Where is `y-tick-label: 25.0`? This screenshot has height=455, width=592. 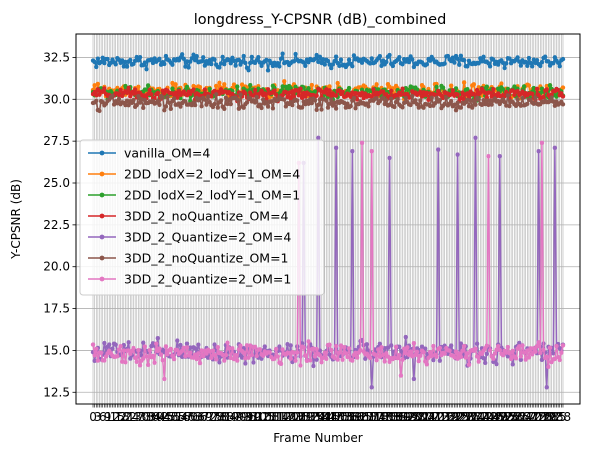
y-tick-label: 25.0 is located at coordinates (56, 183).